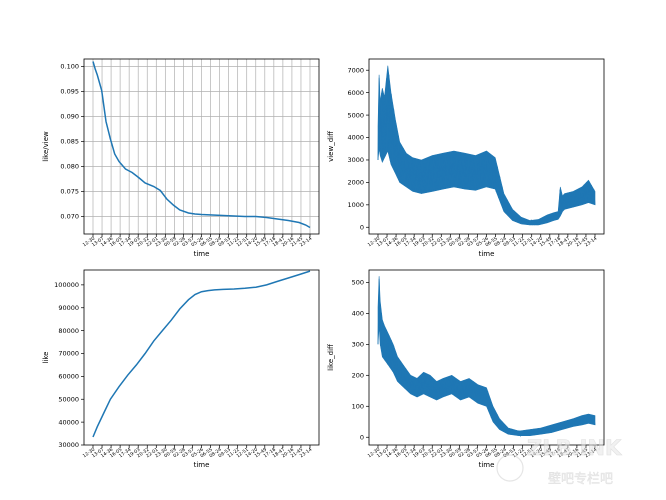 This screenshot has width=666, height=500. Describe the element at coordinates (68, 399) in the screenshot. I see `y-tick-label: 50000` at that location.